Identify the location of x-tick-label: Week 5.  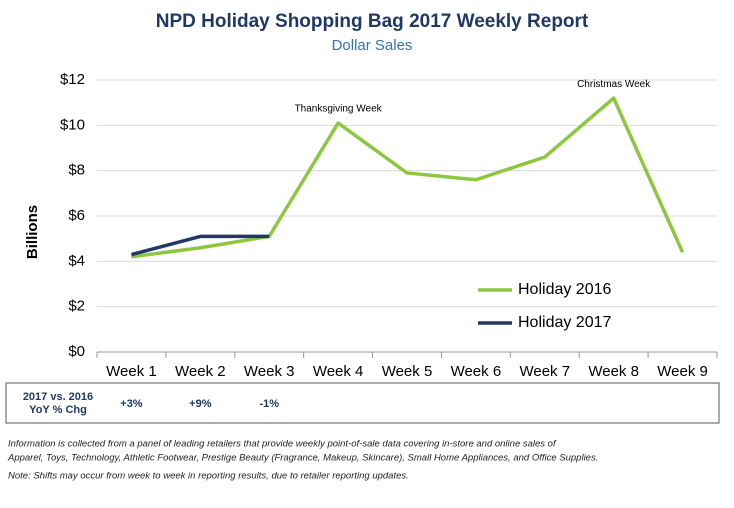
(407, 371).